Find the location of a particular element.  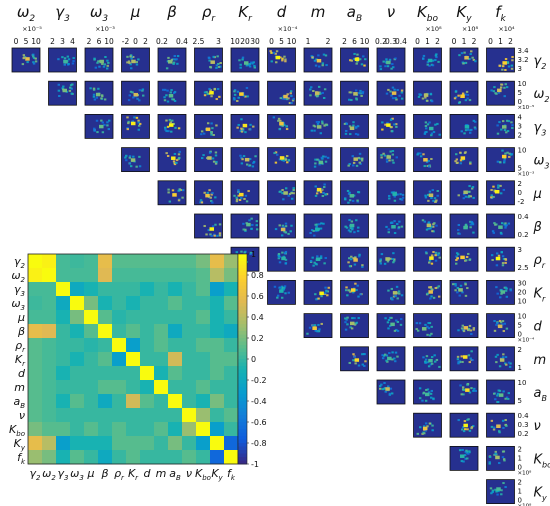

colorbar-tick-label: -0.8 is located at coordinates (259, 443).